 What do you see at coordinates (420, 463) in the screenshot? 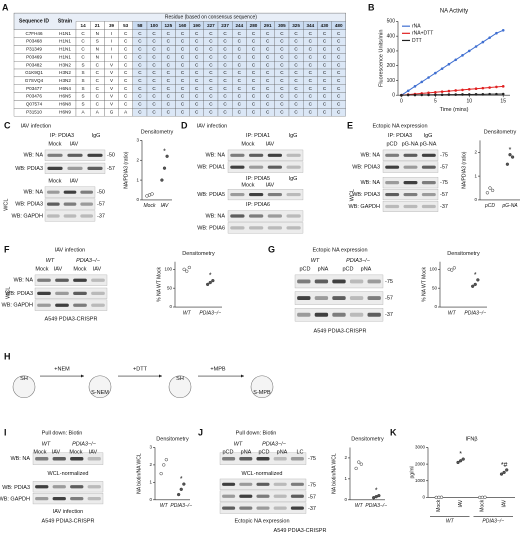
I see `label: 2000` at bounding box center [420, 463].